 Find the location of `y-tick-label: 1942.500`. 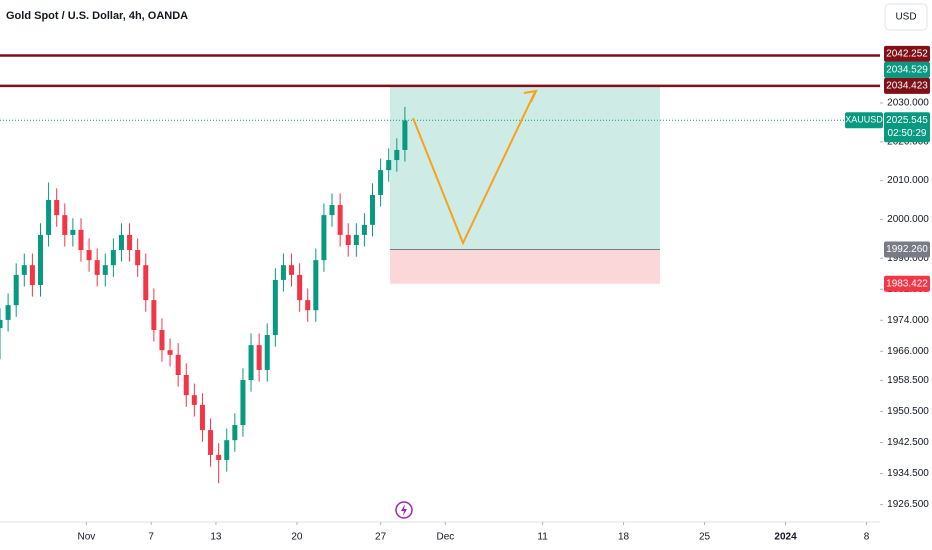

y-tick-label: 1942.500 is located at coordinates (908, 442).